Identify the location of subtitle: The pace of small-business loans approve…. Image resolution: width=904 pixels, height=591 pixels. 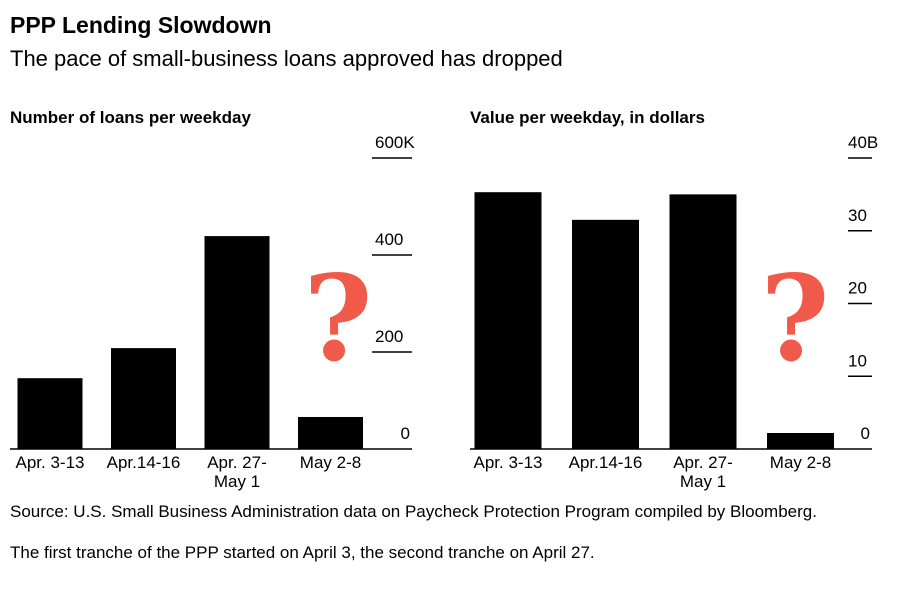
(286, 58).